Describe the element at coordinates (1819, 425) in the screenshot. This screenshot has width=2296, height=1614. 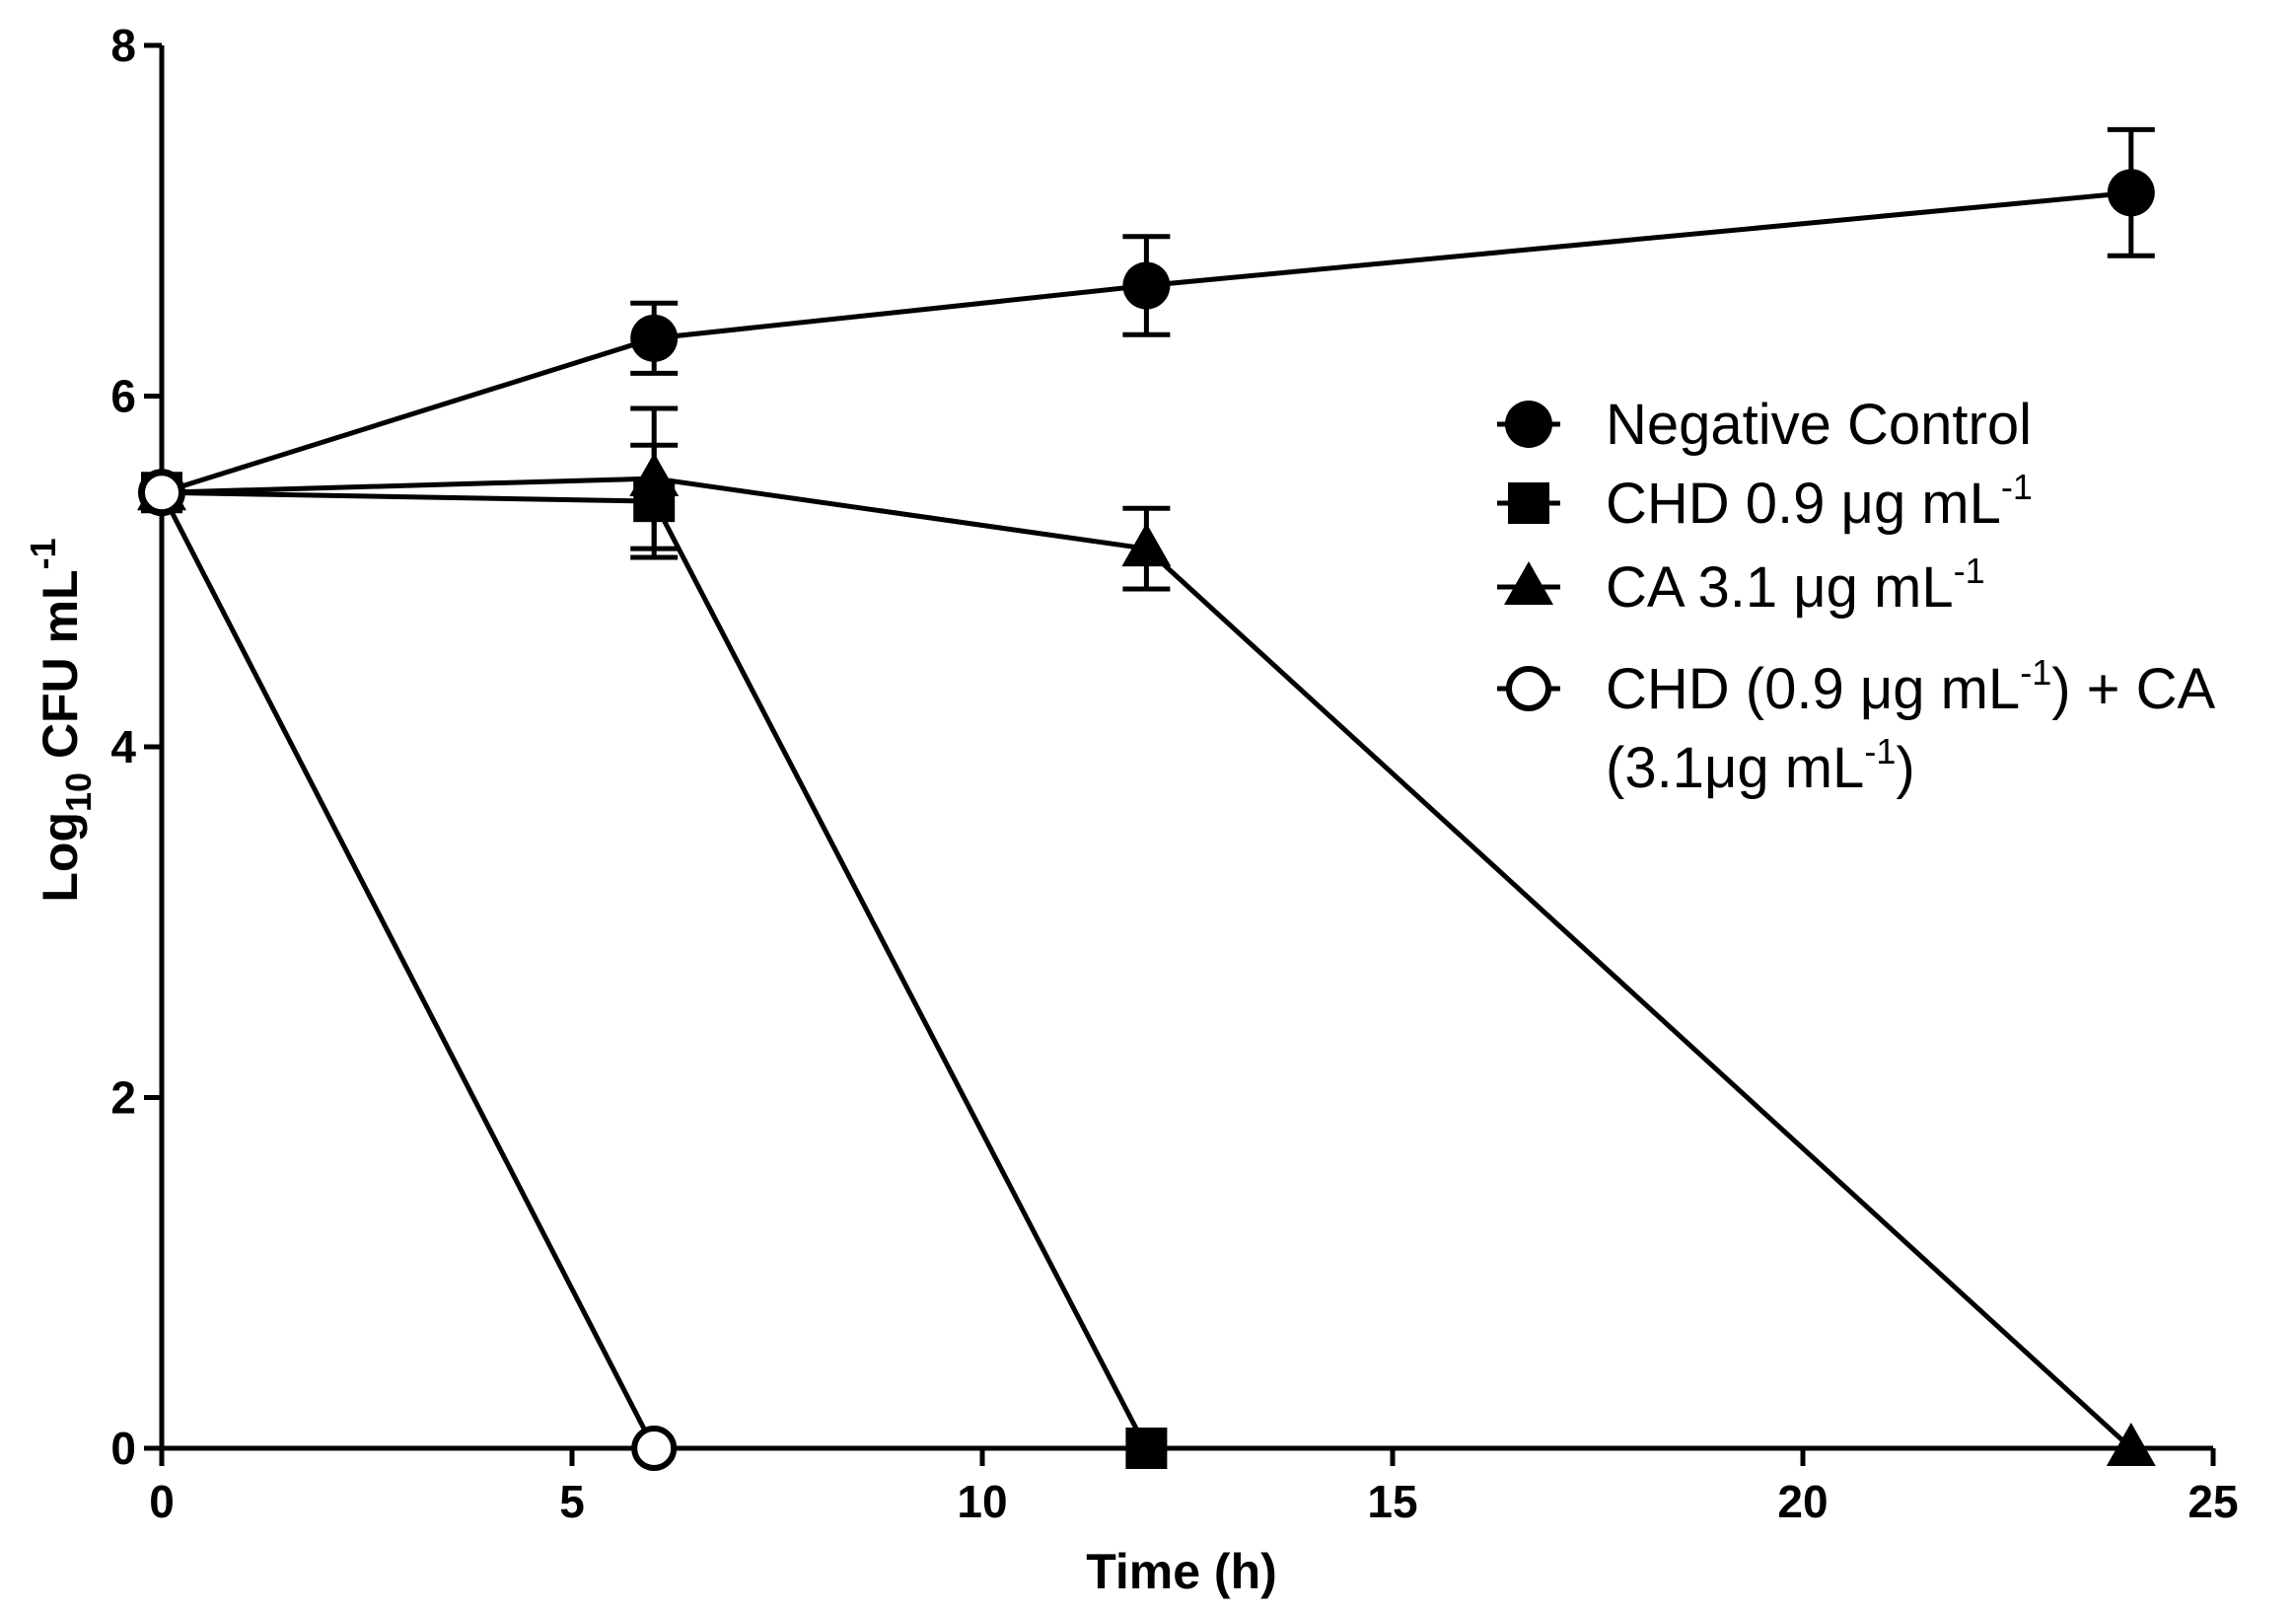
I see `legend-label: Negative Control` at that location.